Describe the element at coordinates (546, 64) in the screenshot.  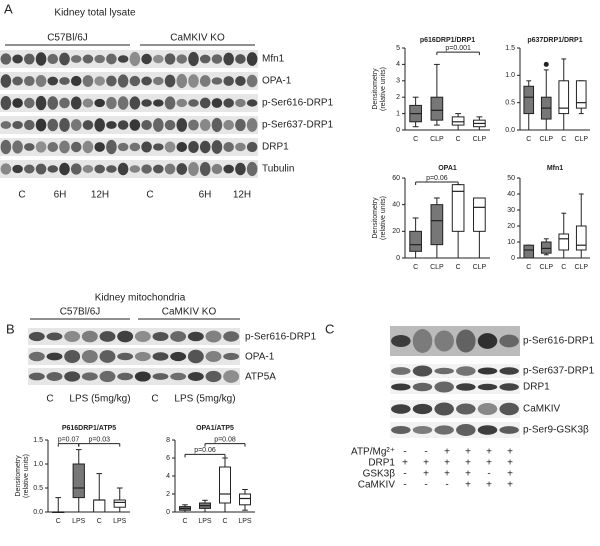
I see `outlier` at that location.